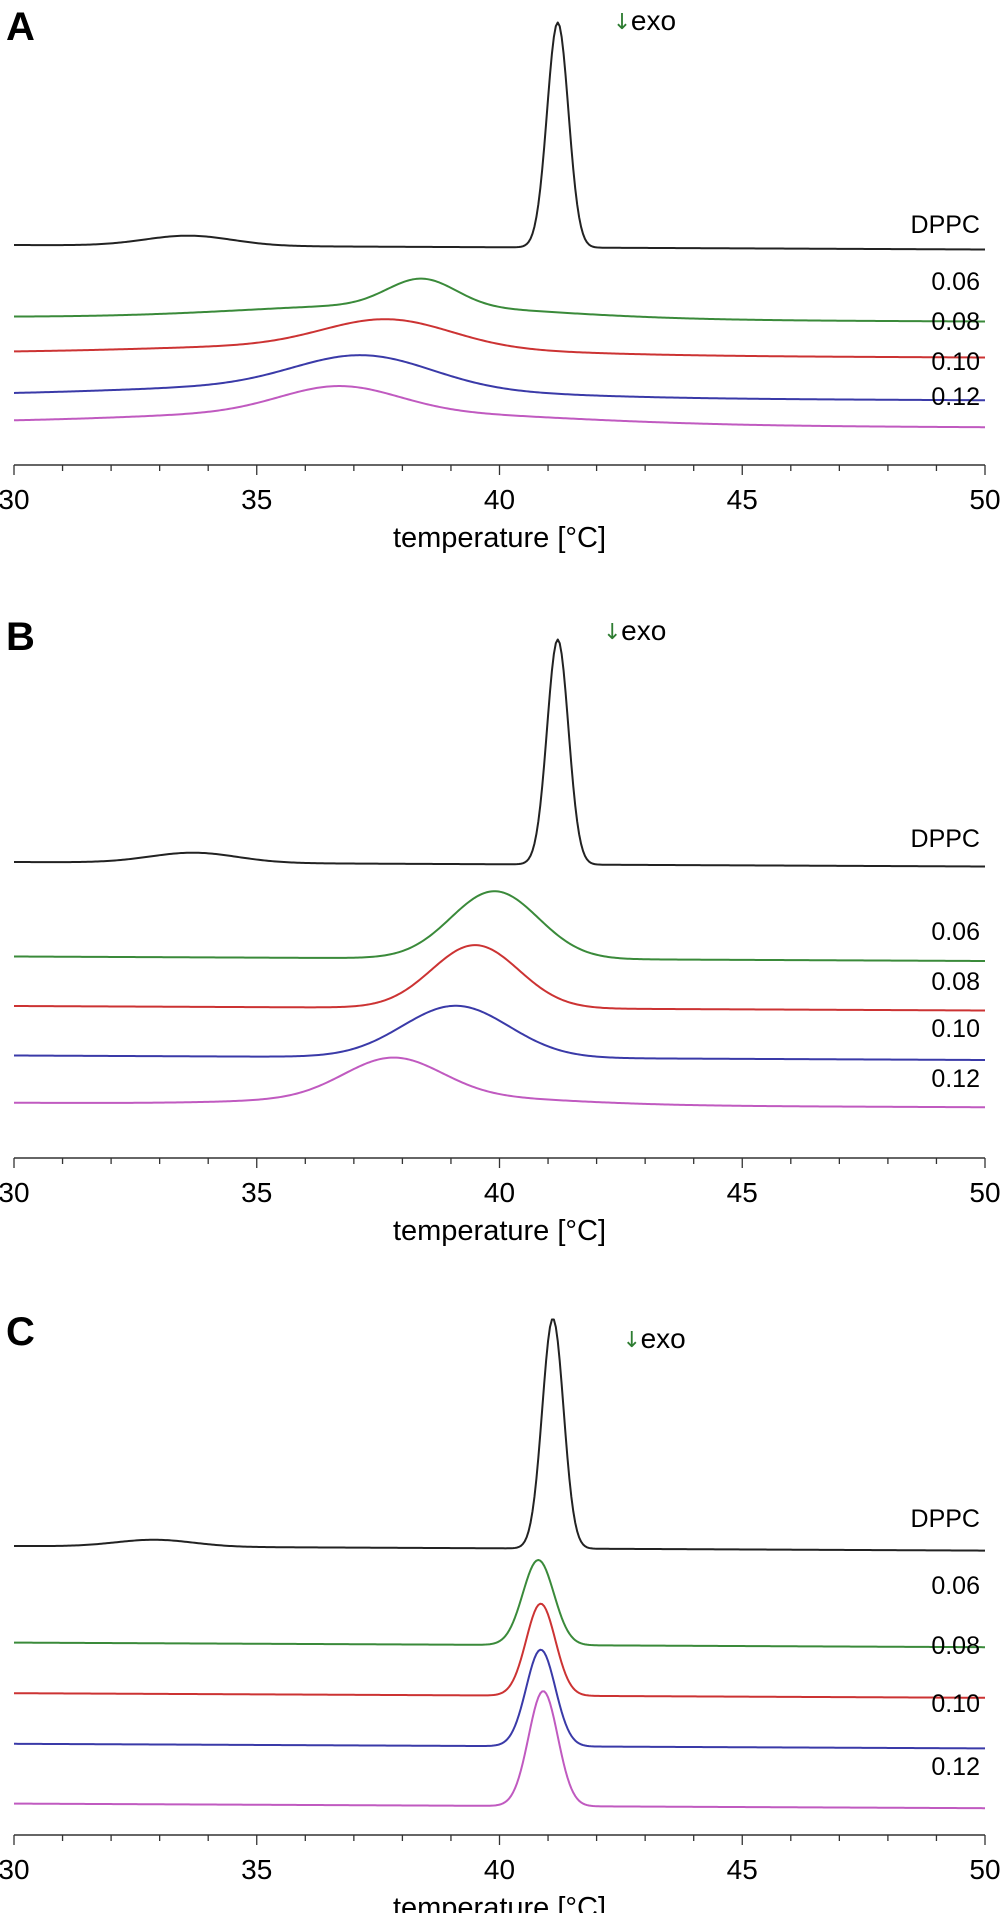 The image size is (1003, 1913). What do you see at coordinates (20, 27) in the screenshot?
I see `panel-letter: A` at bounding box center [20, 27].